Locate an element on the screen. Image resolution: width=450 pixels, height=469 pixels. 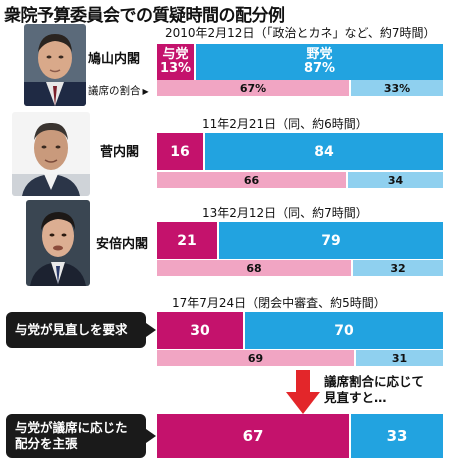
callout-review-request: 与党が見直しを要求 is located at coordinates (81, 330).